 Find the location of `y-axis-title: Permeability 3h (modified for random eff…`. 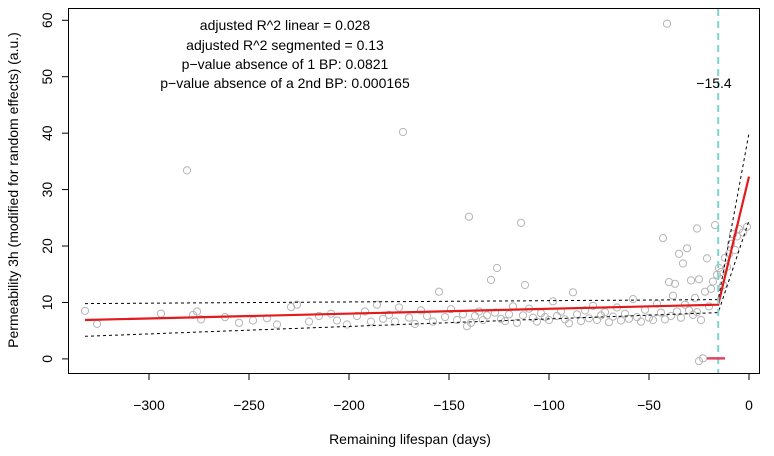

y-axis-title: Permeability 3h (modified for random eff… is located at coordinates (13, 190).